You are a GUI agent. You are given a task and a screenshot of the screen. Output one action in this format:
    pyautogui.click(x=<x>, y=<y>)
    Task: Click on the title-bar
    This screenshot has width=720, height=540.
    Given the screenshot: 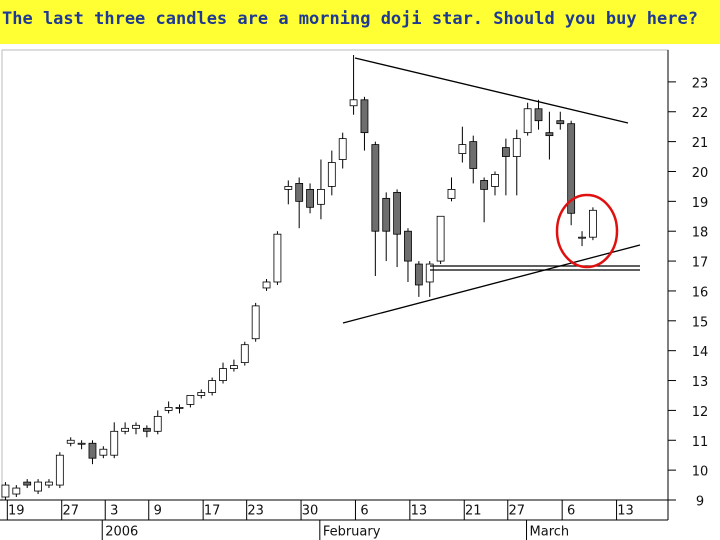 What is the action you would take?
    pyautogui.click(x=360, y=22)
    